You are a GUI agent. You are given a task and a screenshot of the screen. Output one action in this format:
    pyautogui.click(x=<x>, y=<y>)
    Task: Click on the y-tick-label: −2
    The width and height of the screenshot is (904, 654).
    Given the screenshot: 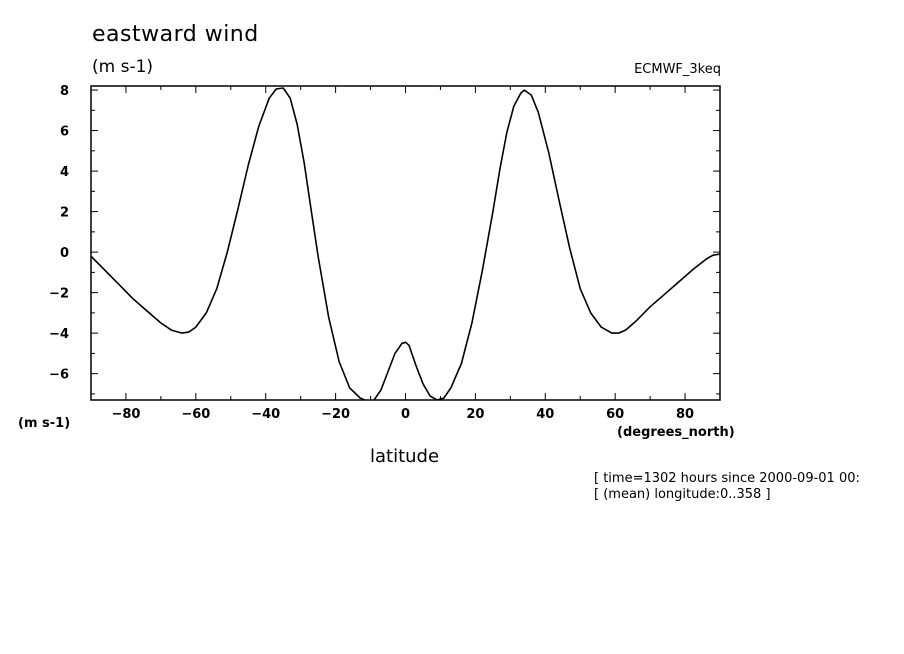 What is the action you would take?
    pyautogui.click(x=59, y=294)
    